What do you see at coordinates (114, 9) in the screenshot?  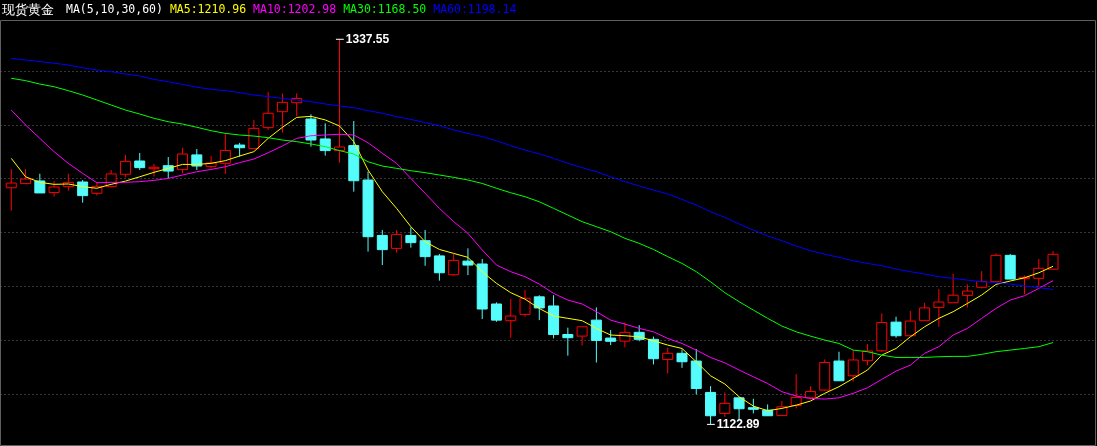 I see `legend-title: MA(5,10,30,60)` at bounding box center [114, 9].